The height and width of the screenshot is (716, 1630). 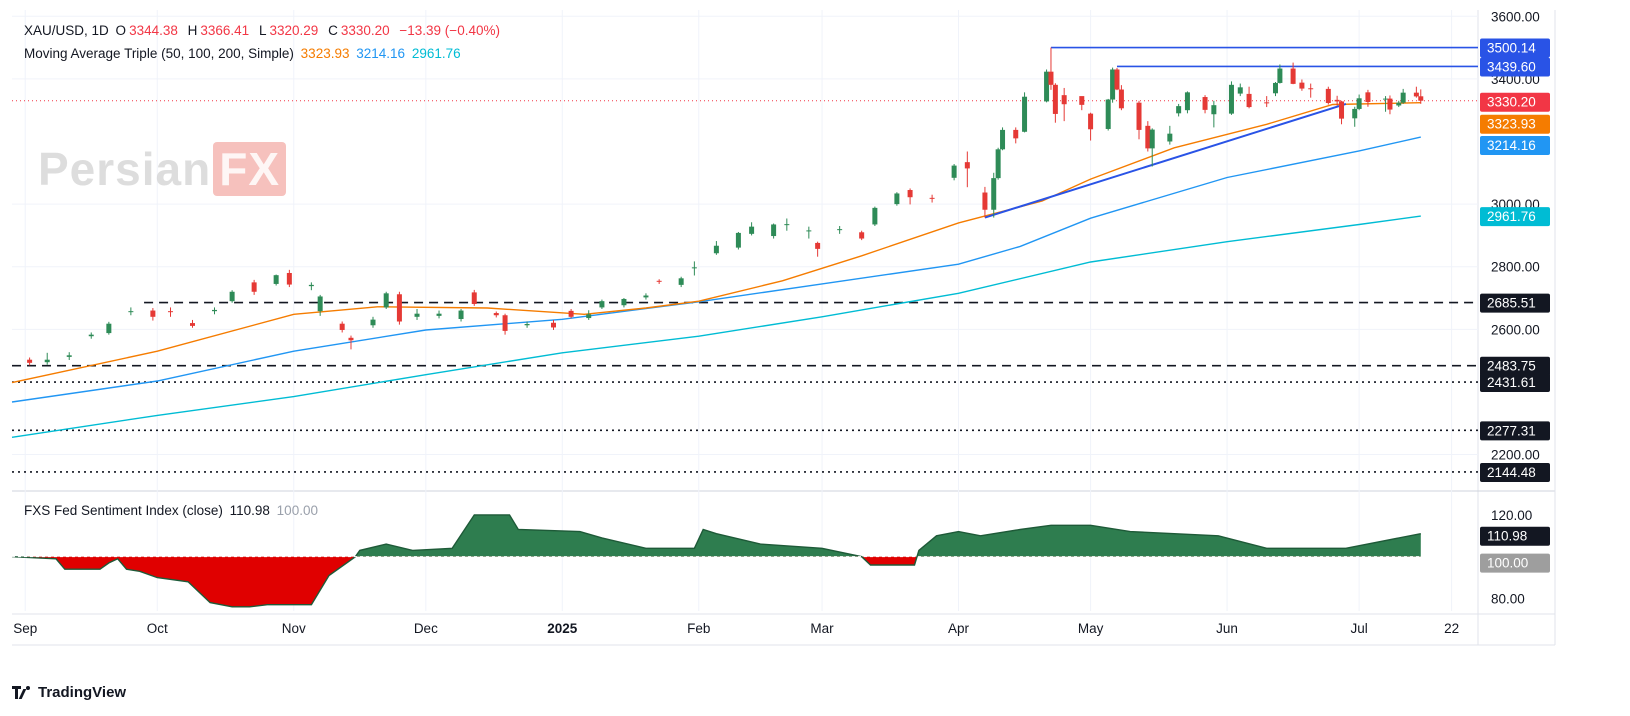 What do you see at coordinates (1515, 102) in the screenshot?
I see `last-price-badge-bg` at bounding box center [1515, 102].